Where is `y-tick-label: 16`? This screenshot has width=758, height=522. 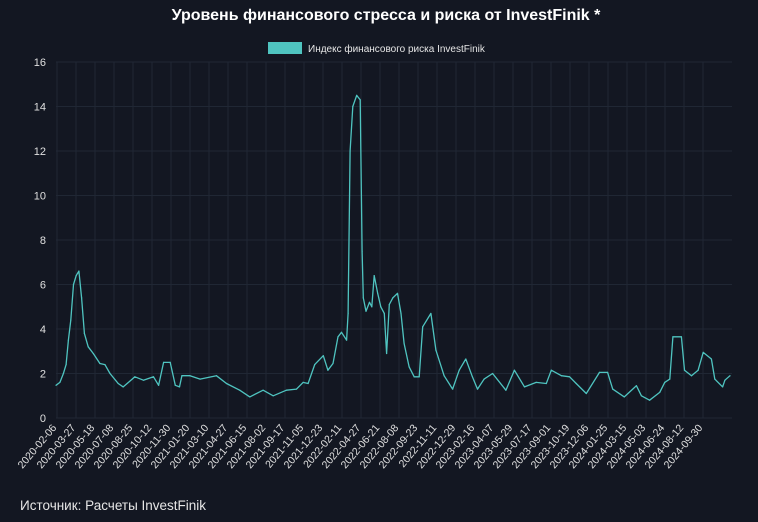 y-tick-label: 16 is located at coordinates (40, 63).